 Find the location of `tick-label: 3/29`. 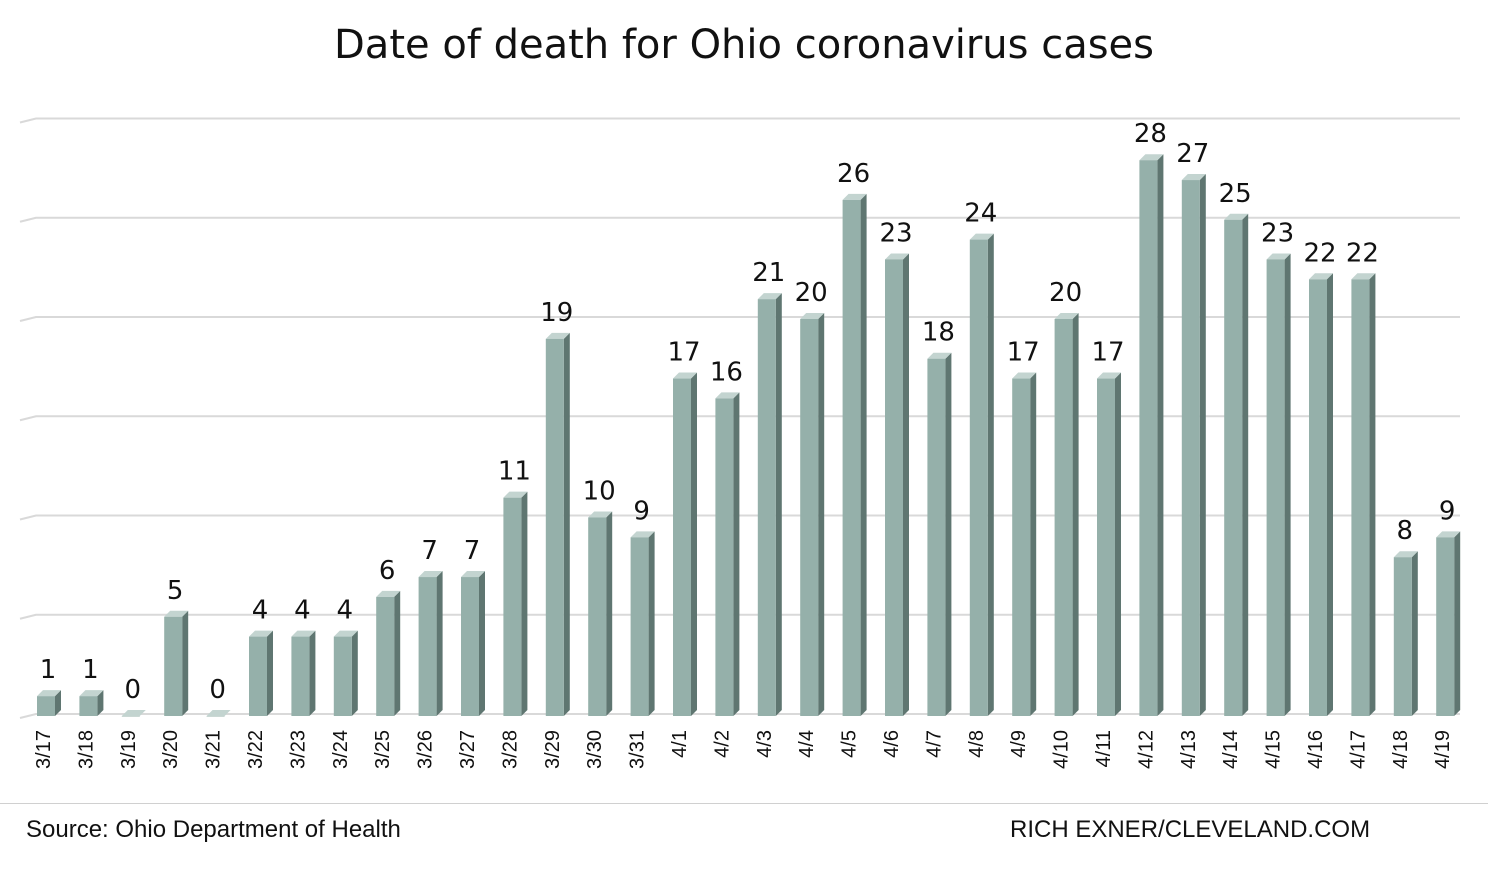

tick-label: 3/29 is located at coordinates (553, 749).